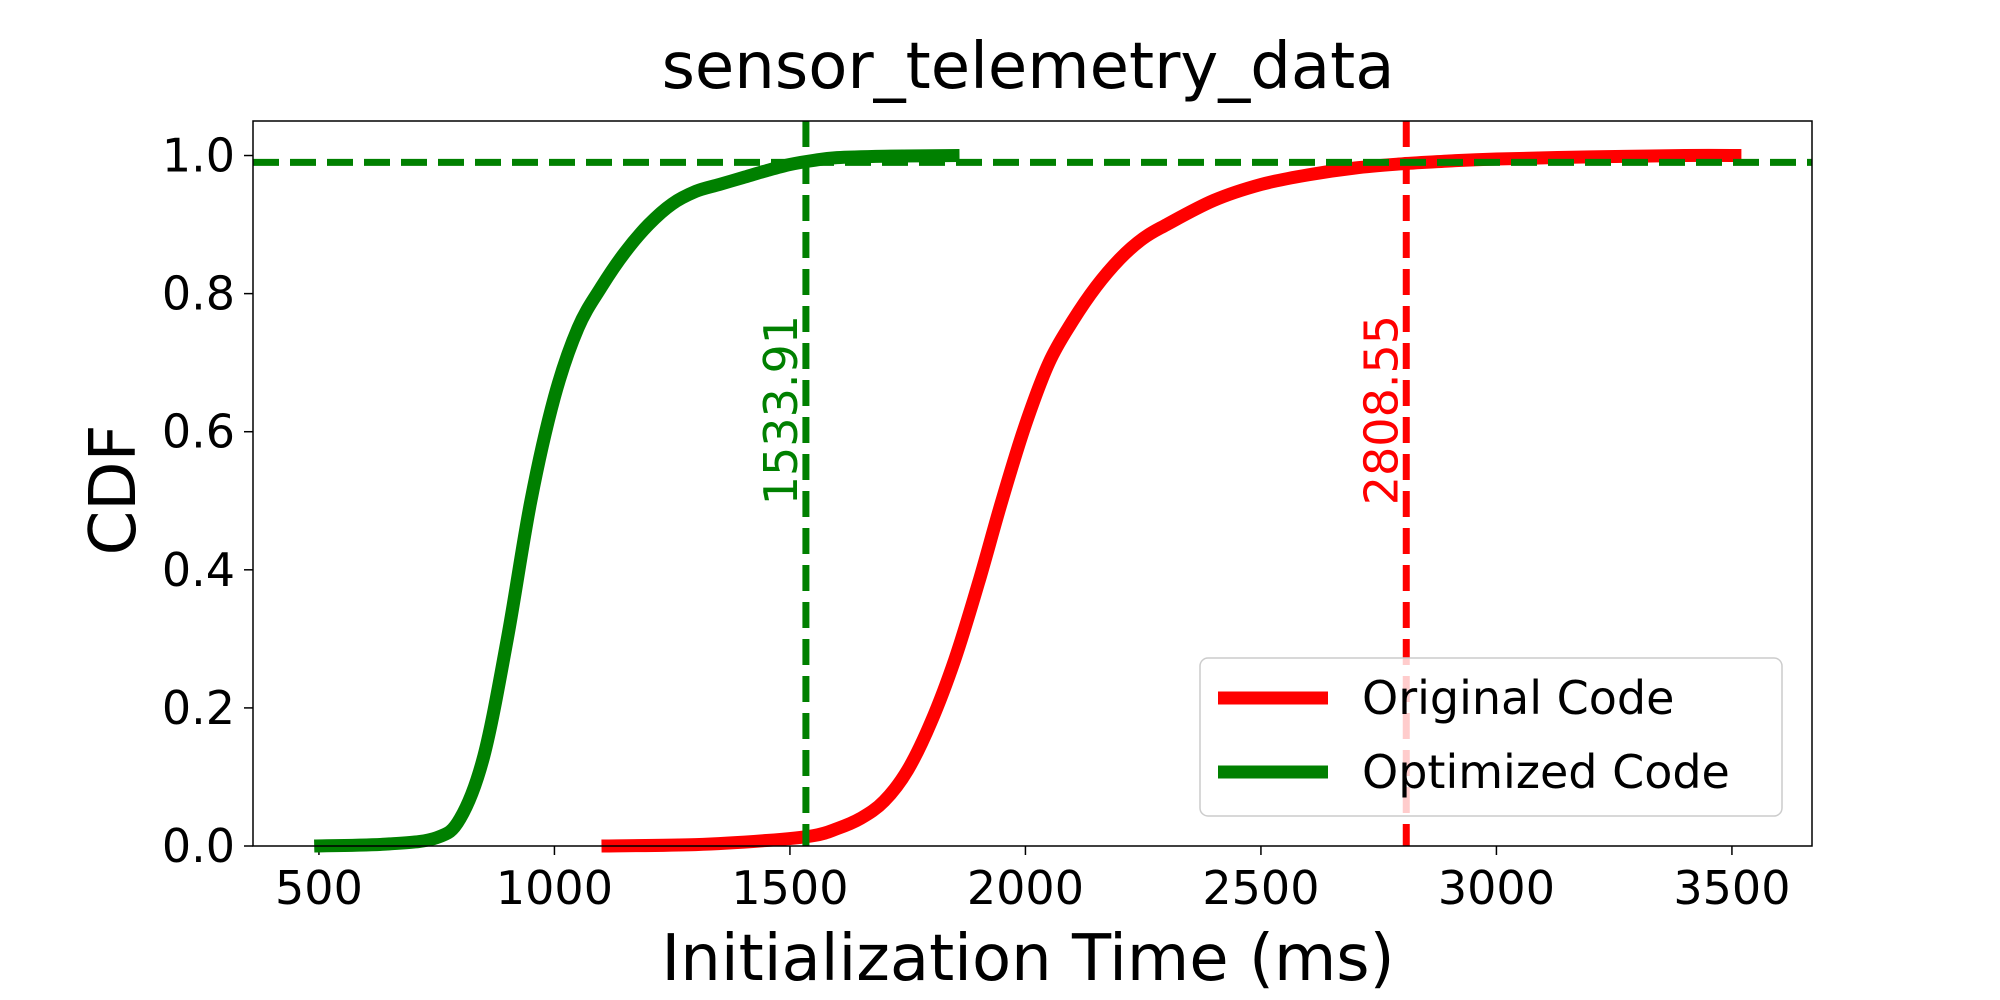 This screenshot has height=1000, width=2000. What do you see at coordinates (1025, 888) in the screenshot?
I see `x-tick-label: 2000` at bounding box center [1025, 888].